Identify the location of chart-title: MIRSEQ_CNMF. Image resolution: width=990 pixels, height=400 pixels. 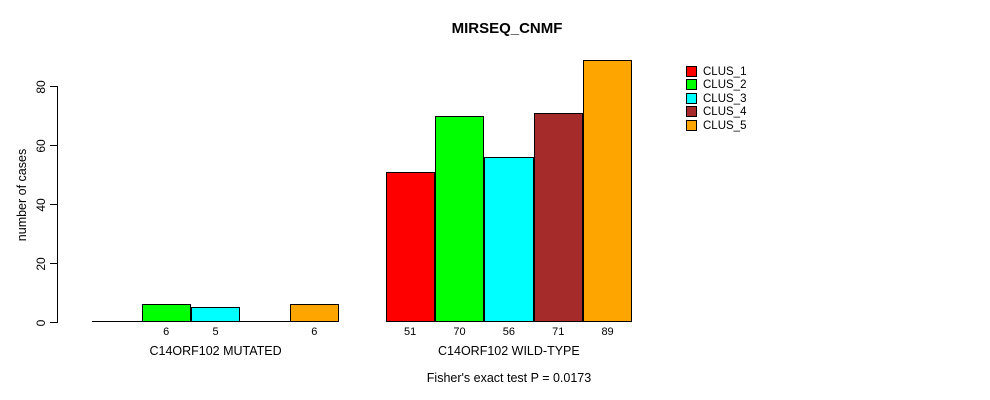
(507, 28).